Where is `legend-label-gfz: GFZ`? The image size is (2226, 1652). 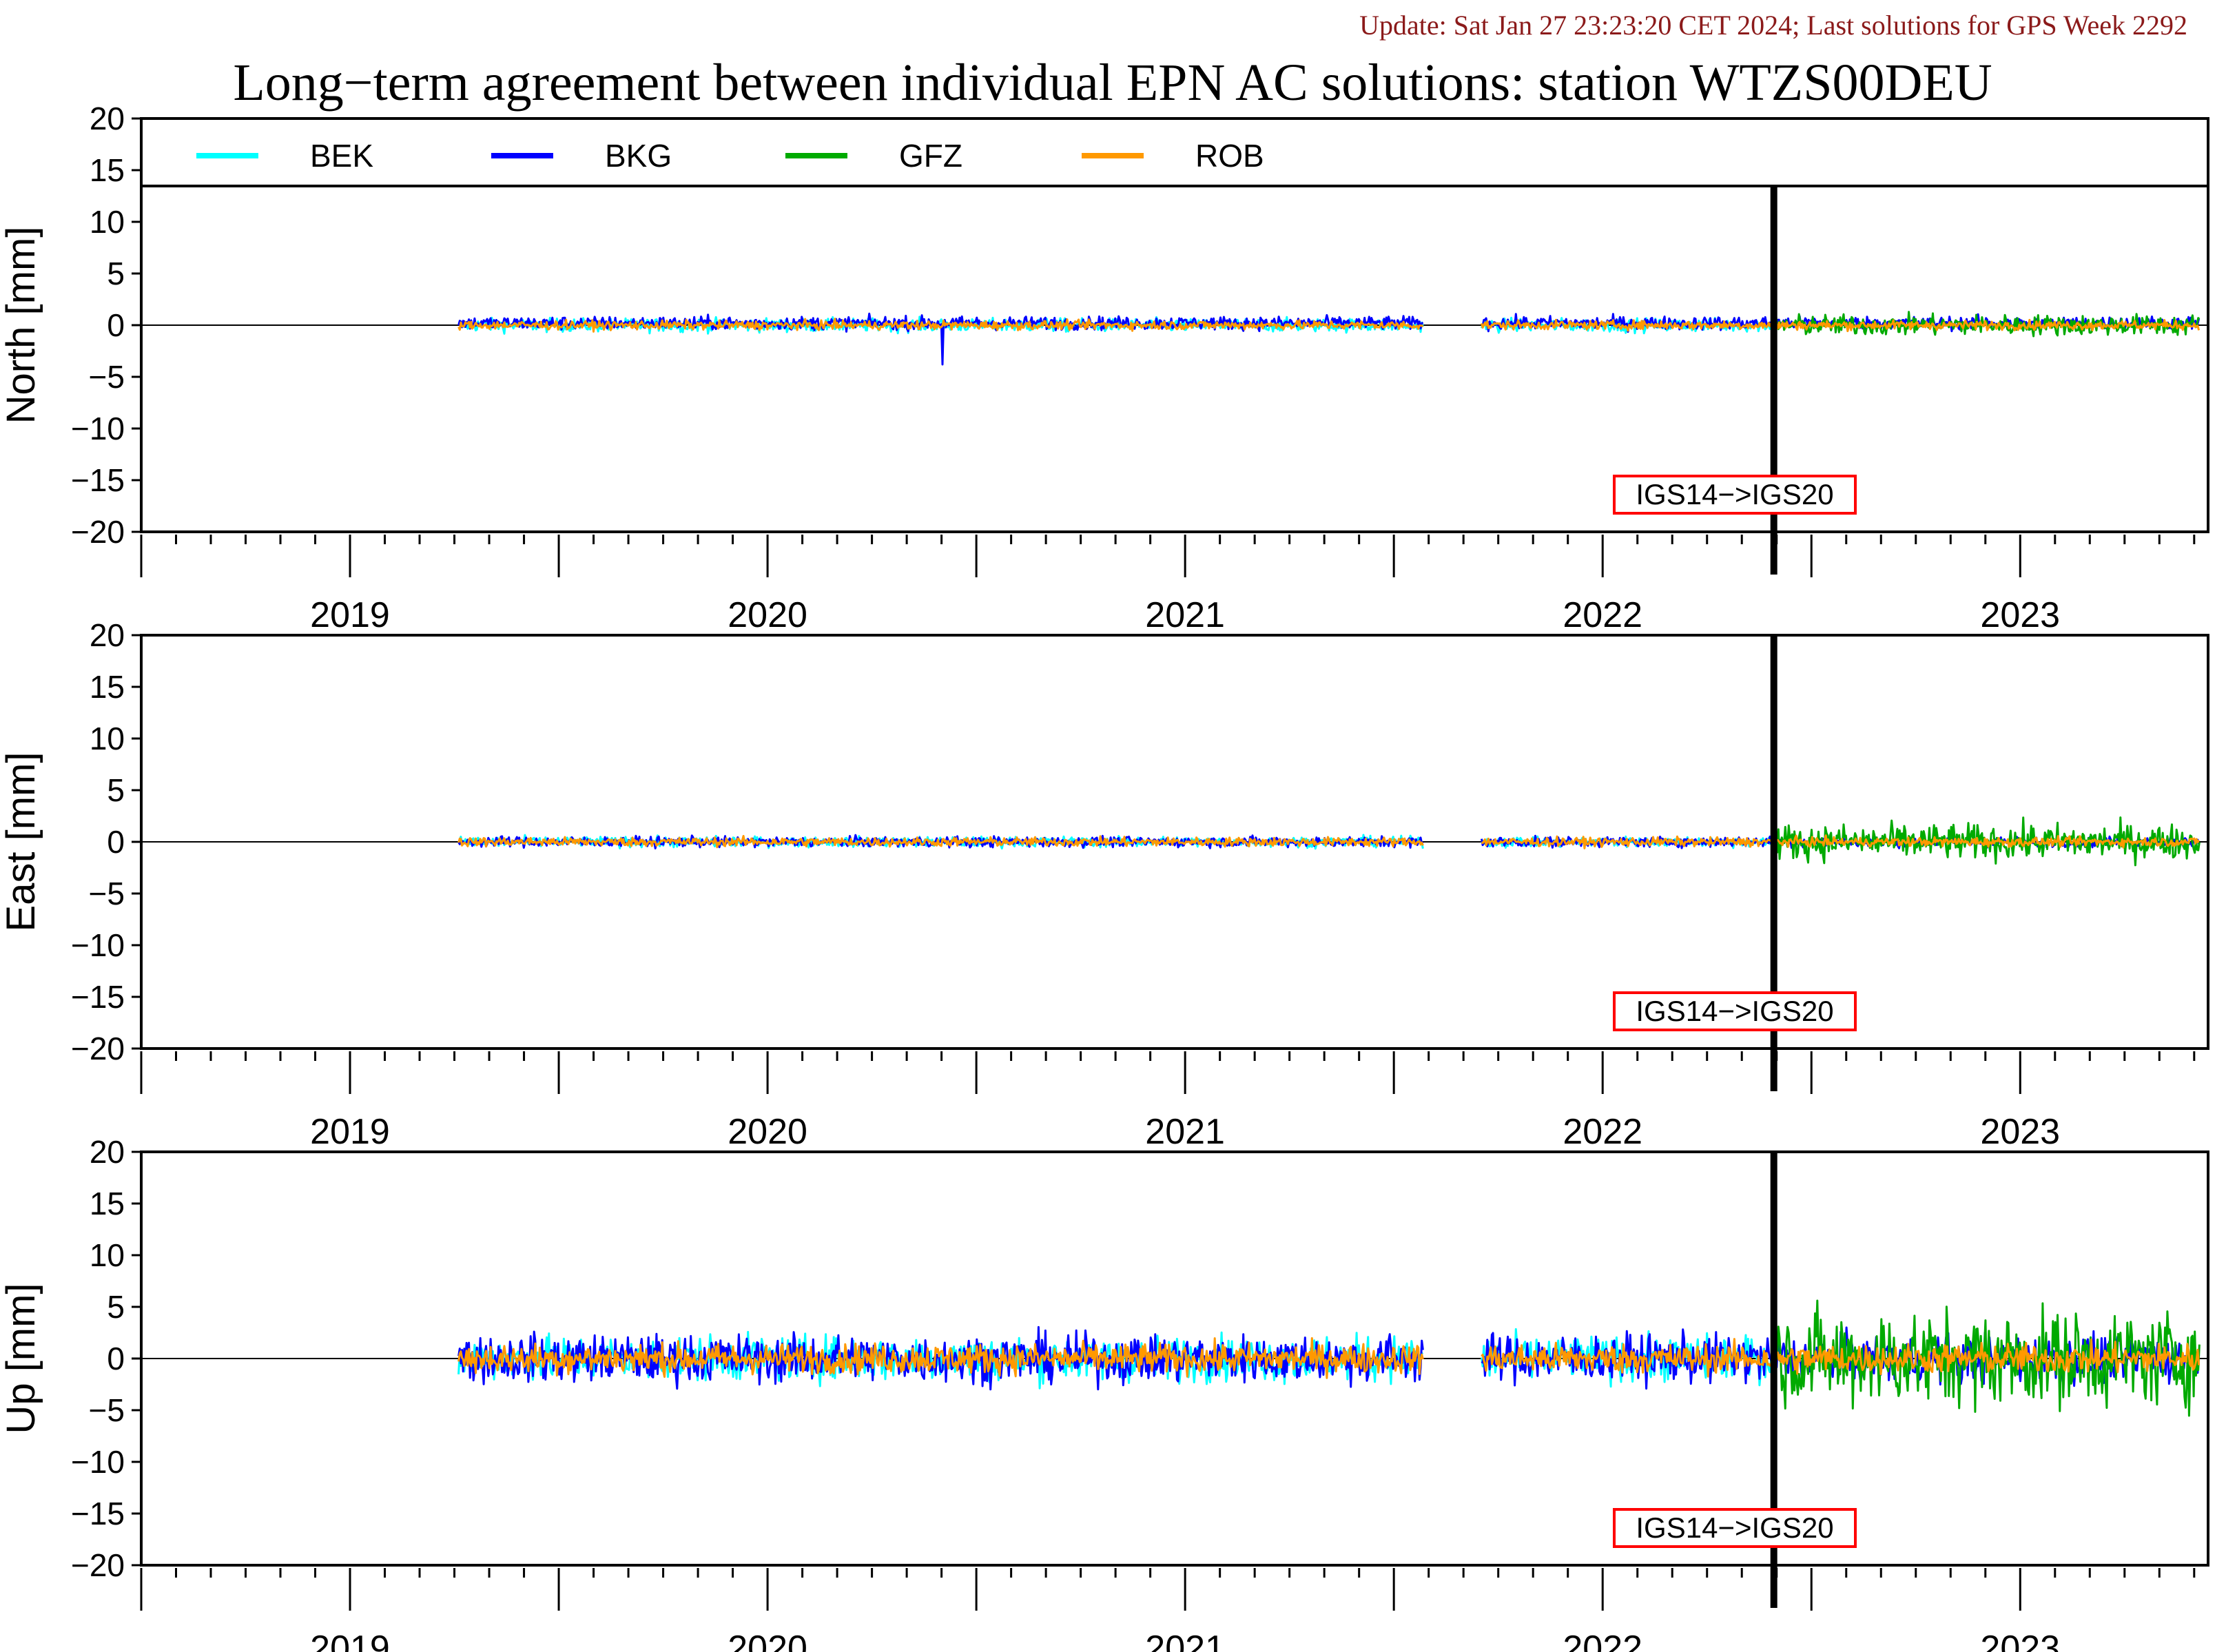 legend-label-gfz: GFZ is located at coordinates (930, 156).